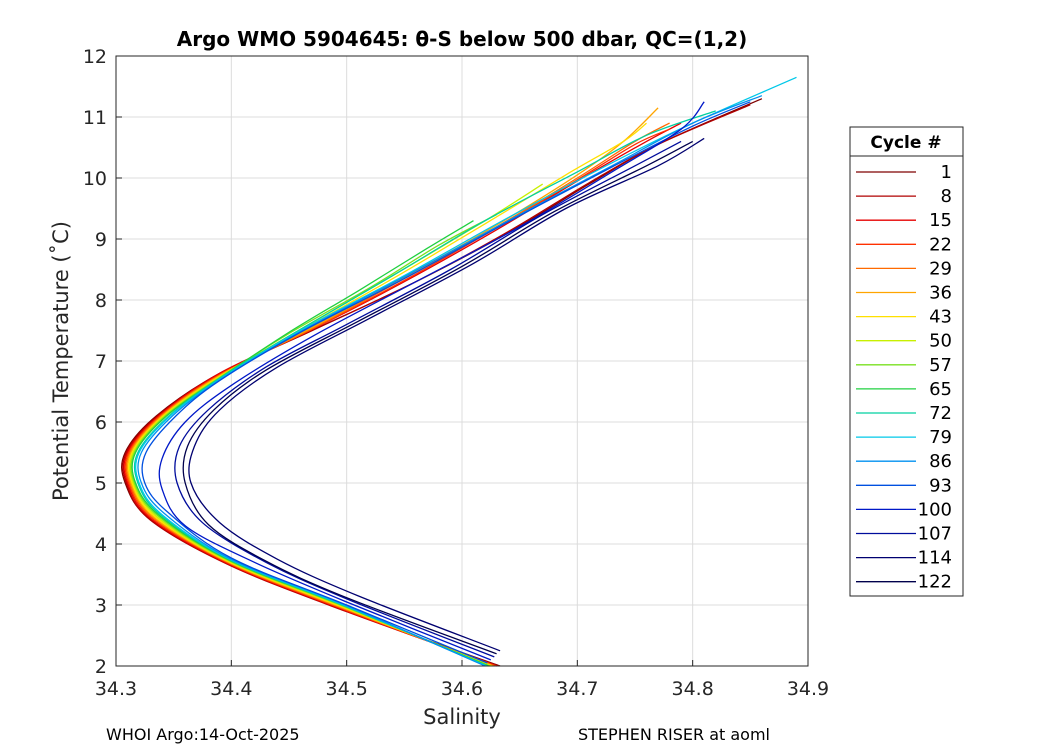 Image resolution: width=1050 pixels, height=750 pixels. I want to click on legend-label-cycle-29: 29, so click(940, 268).